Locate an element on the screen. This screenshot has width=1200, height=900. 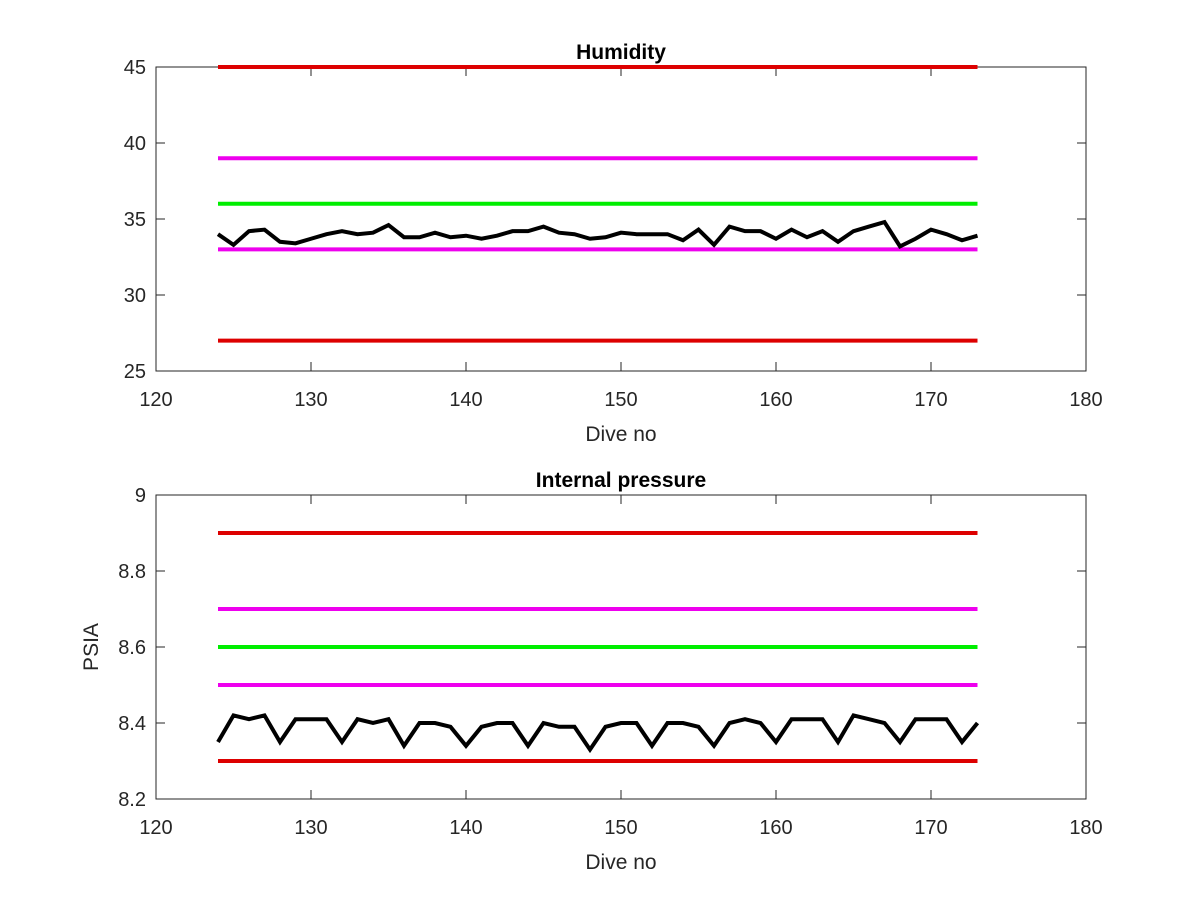
y-tick-label: 40 is located at coordinates (135, 144).